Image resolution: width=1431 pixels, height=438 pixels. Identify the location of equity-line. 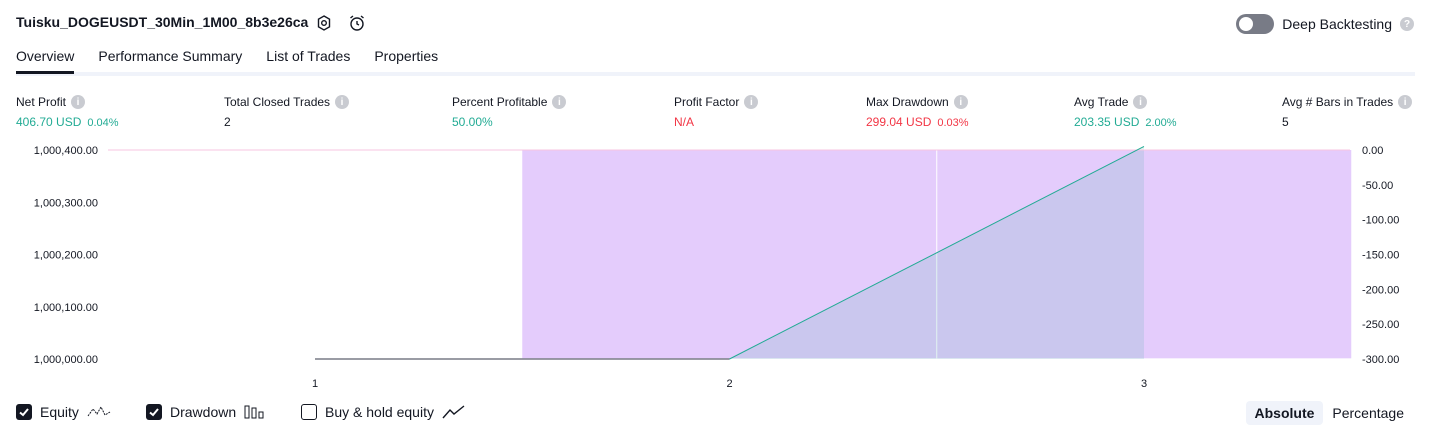
(937, 253).